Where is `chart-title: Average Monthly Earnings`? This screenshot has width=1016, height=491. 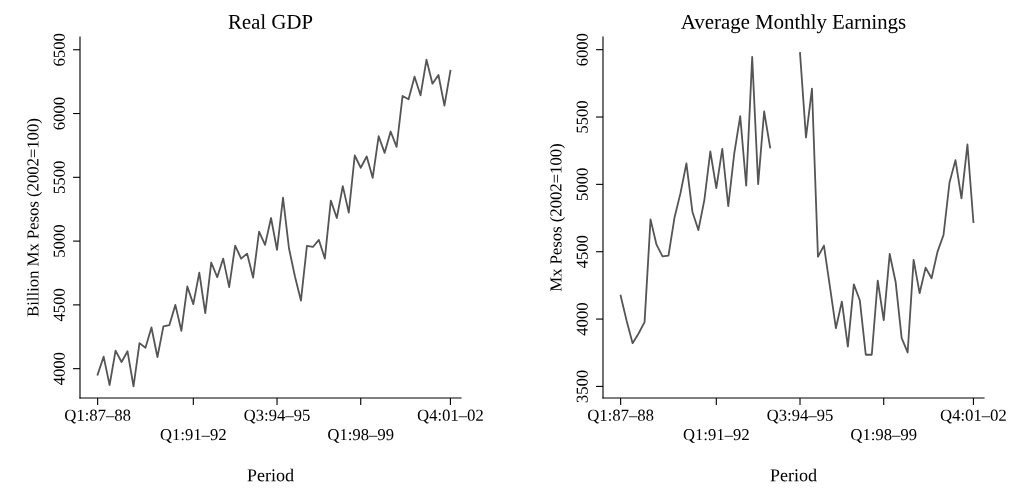
chart-title: Average Monthly Earnings is located at coordinates (793, 24).